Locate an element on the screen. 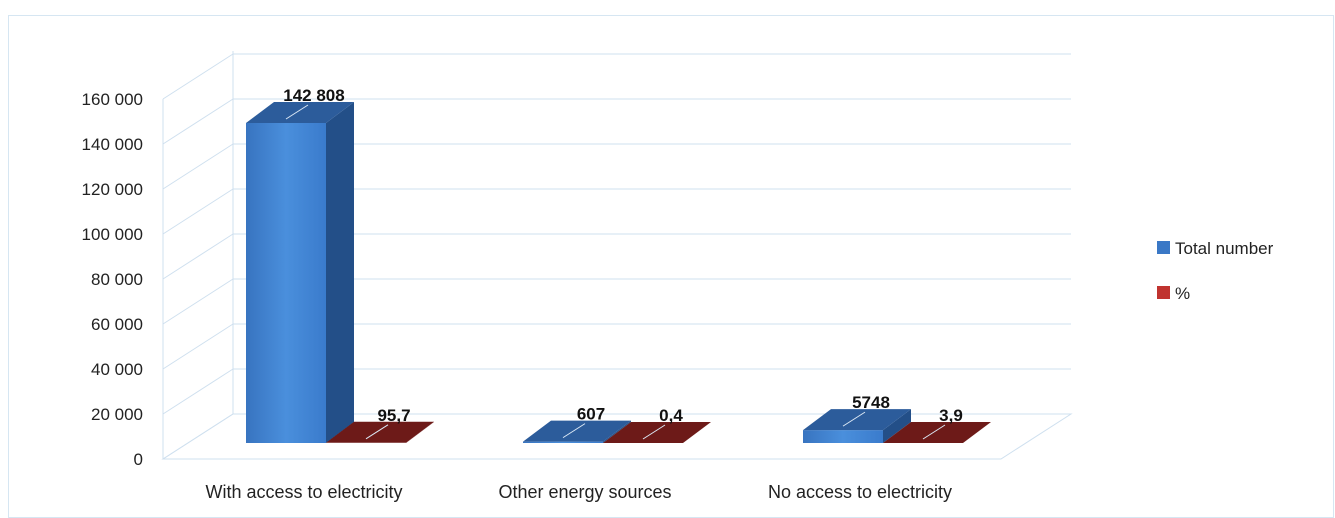  x-category-label: No access to electricity is located at coordinates (860, 492).